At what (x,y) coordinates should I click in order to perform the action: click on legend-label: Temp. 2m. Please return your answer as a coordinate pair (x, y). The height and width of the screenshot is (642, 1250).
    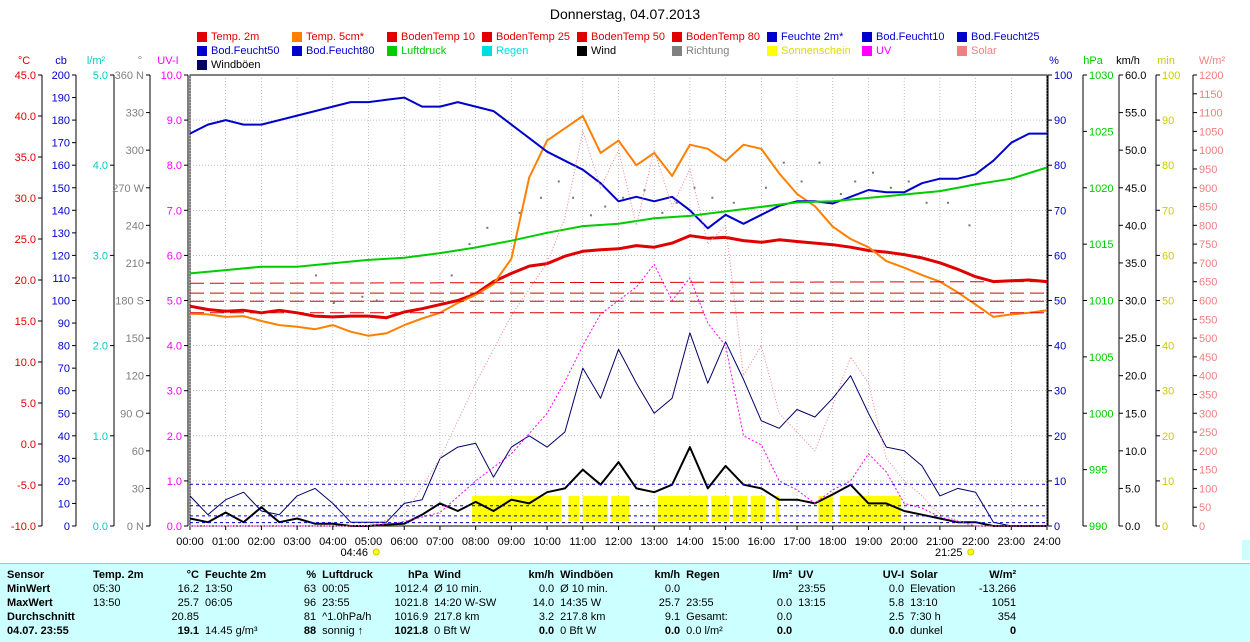
    Looking at the image, I should click on (235, 37).